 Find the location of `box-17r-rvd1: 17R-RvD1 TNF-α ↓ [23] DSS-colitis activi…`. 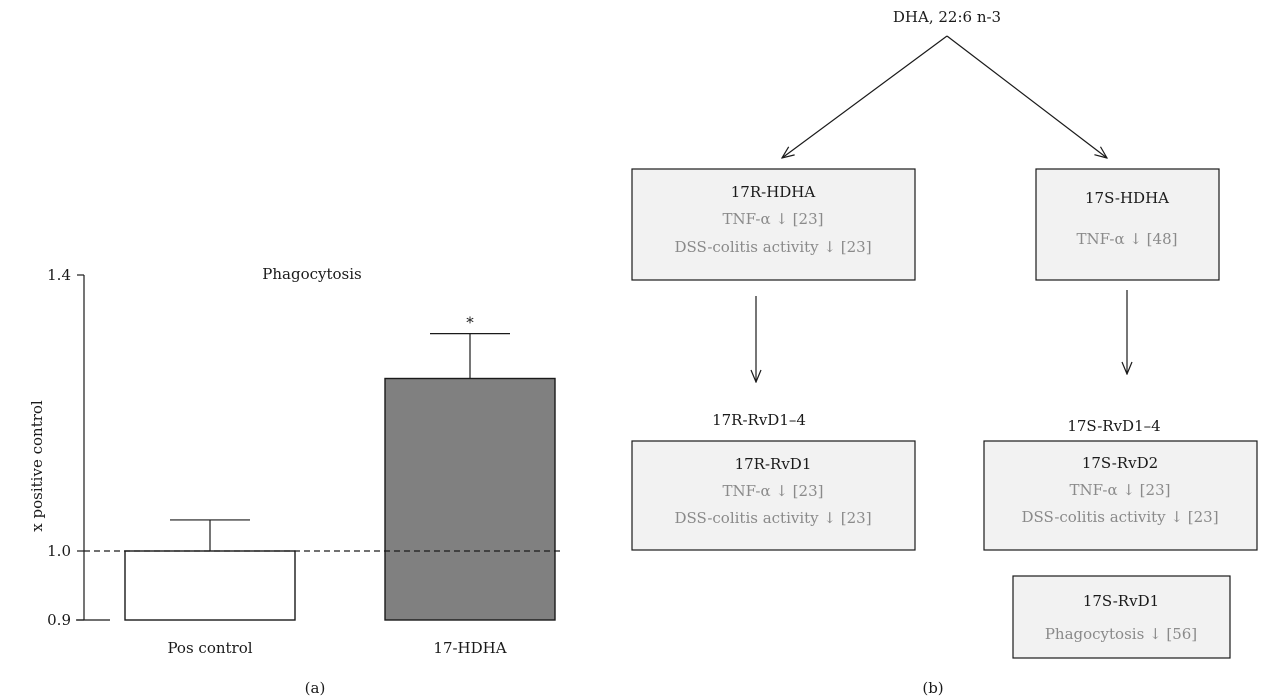

box-17r-rvd1: 17R-RvD1 TNF-α ↓ [23] DSS-colitis activi… is located at coordinates (773, 495).